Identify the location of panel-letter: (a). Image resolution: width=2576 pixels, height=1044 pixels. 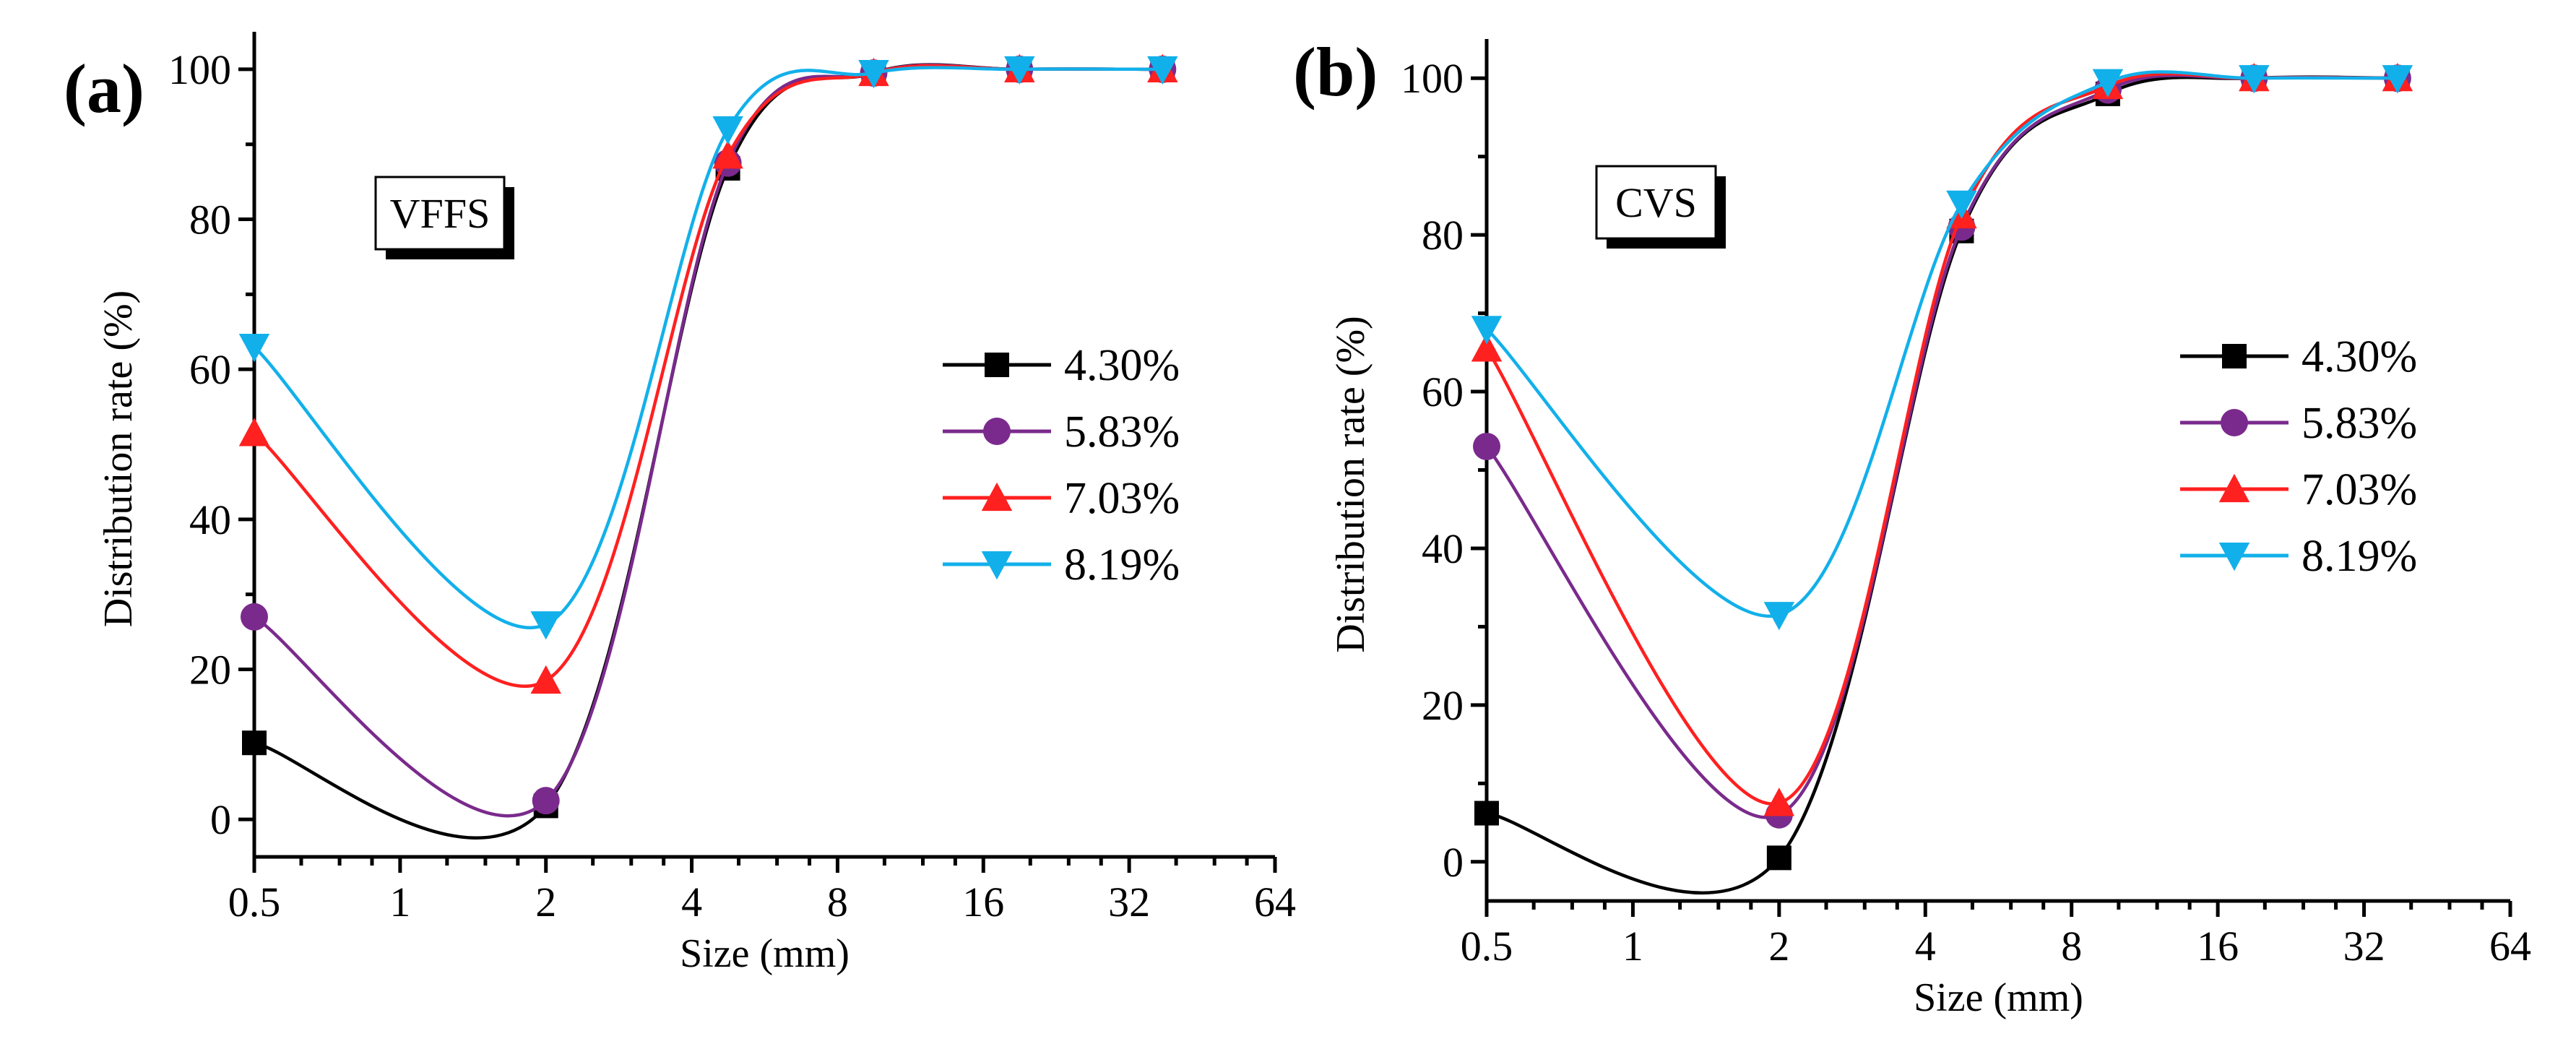
(104, 88).